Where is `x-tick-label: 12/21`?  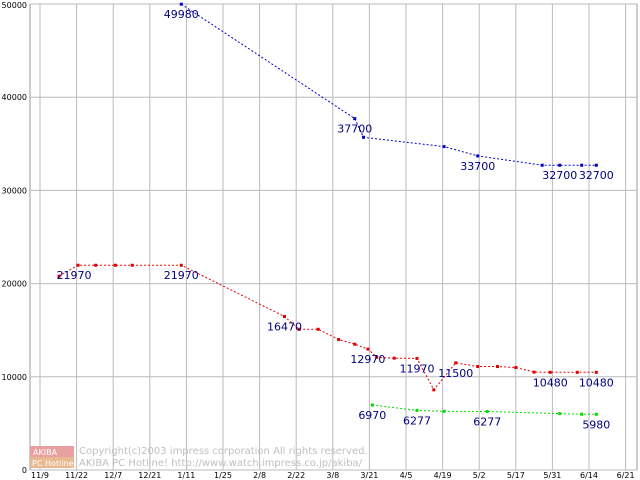 x-tick-label: 12/21 is located at coordinates (149, 475).